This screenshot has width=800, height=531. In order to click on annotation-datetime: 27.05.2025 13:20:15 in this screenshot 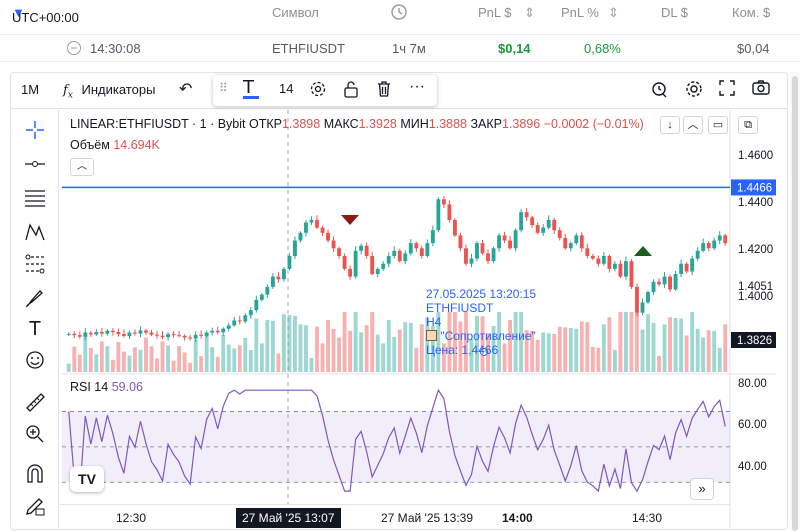, I will do `click(481, 294)`.